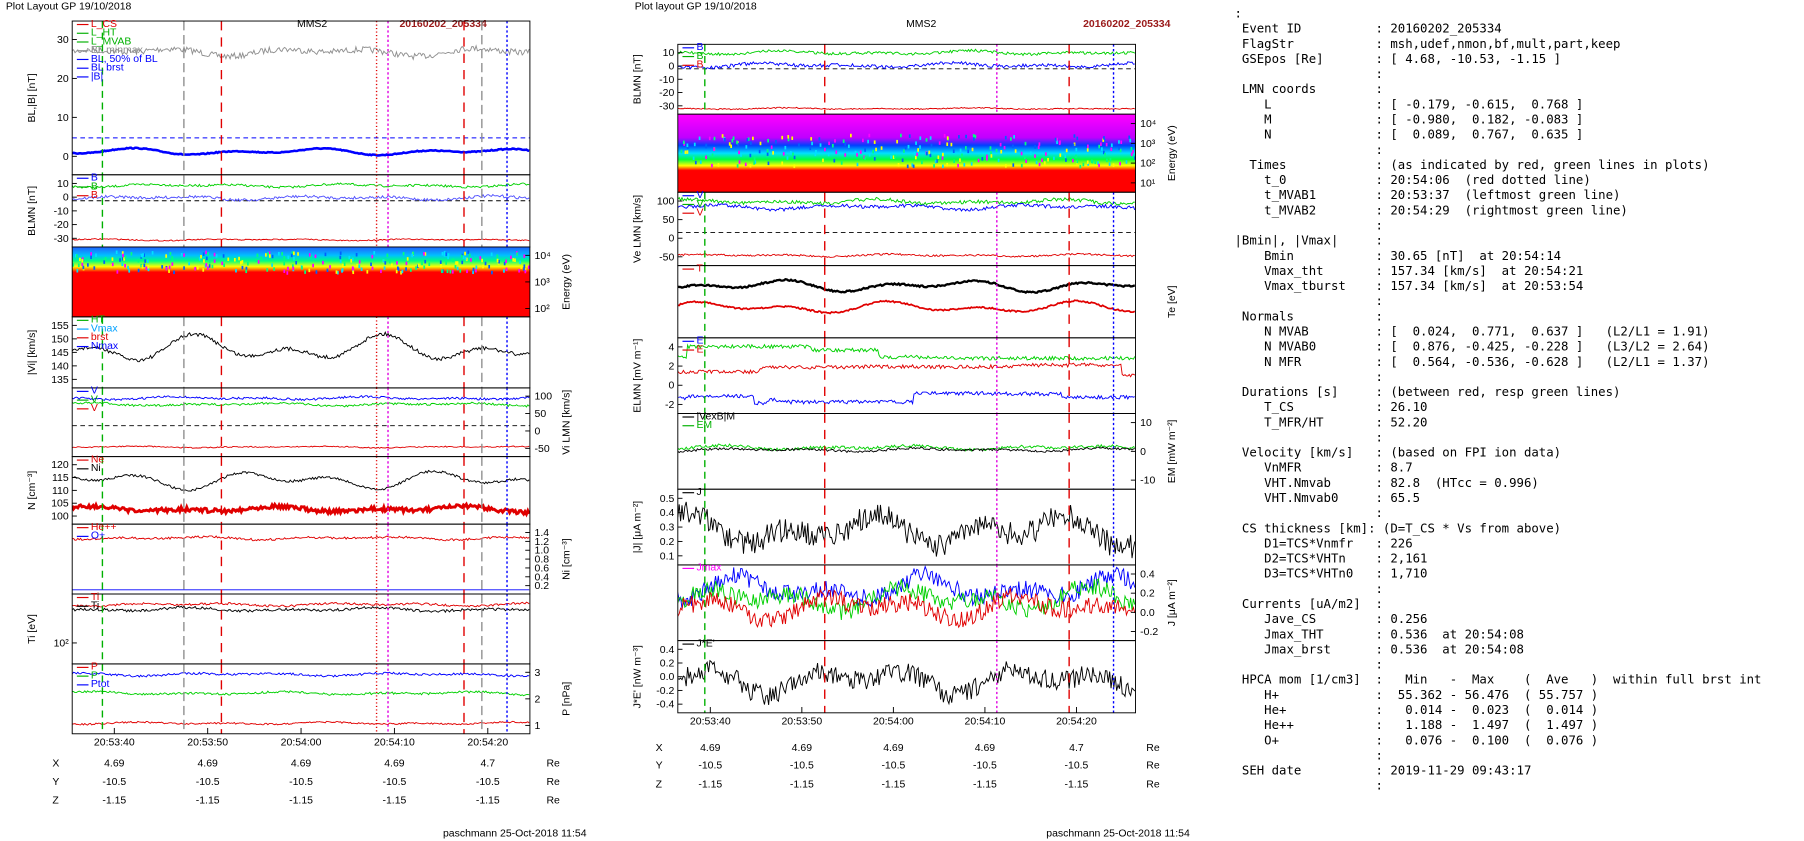  I want to click on listing-line: GSEpos [Re] : [ 4.68, -10.53, -1.15 ], so click(1397, 59).